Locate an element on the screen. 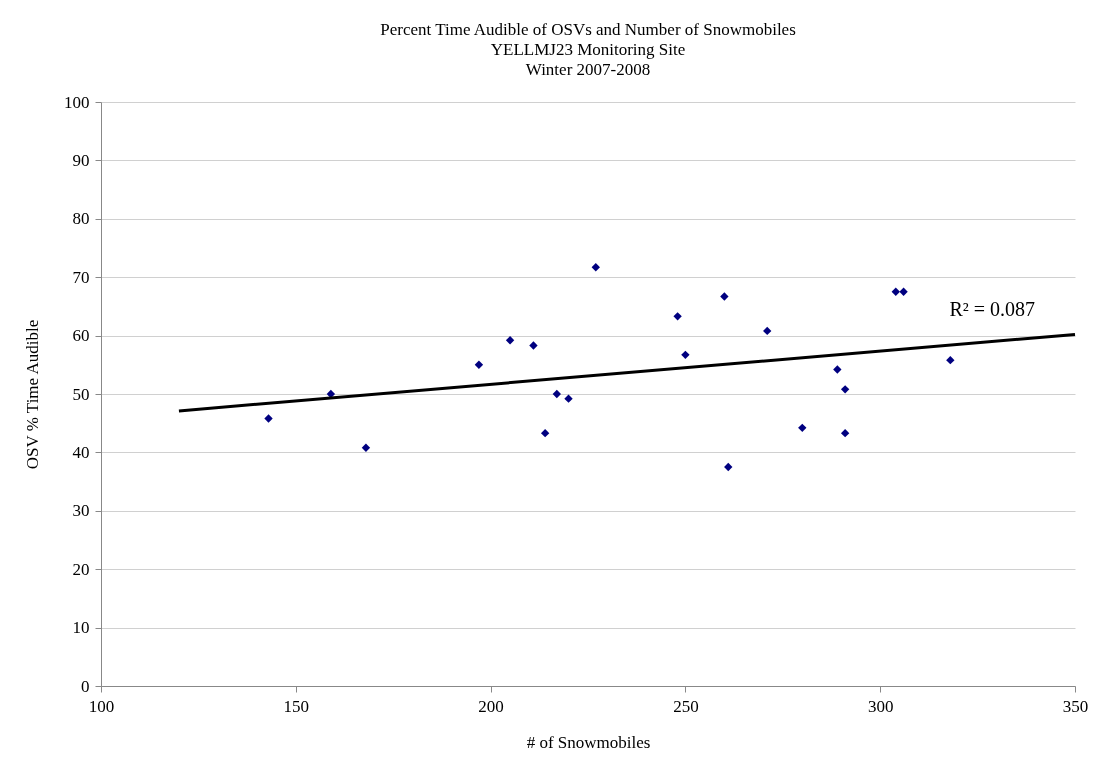 The image size is (1094, 768). x-tick-label: 350 is located at coordinates (1075, 706).